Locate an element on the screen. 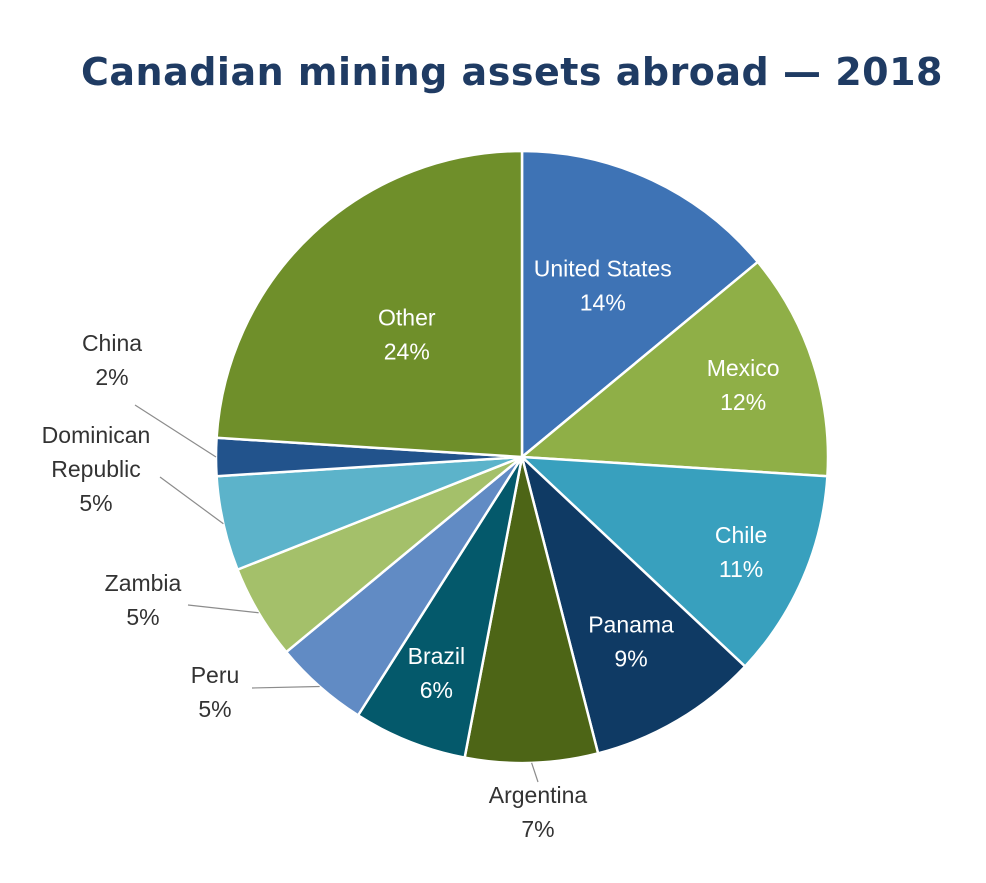 This screenshot has width=986, height=883. slice-percent: 24% is located at coordinates (407, 351).